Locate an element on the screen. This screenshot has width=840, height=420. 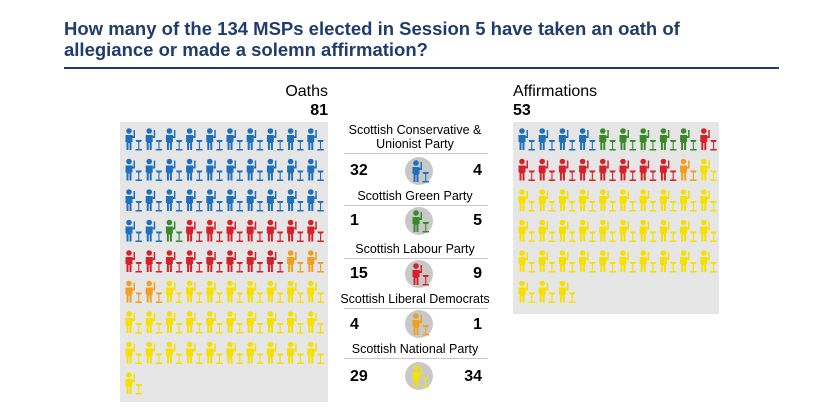
green-person-icon is located at coordinates (420, 221).